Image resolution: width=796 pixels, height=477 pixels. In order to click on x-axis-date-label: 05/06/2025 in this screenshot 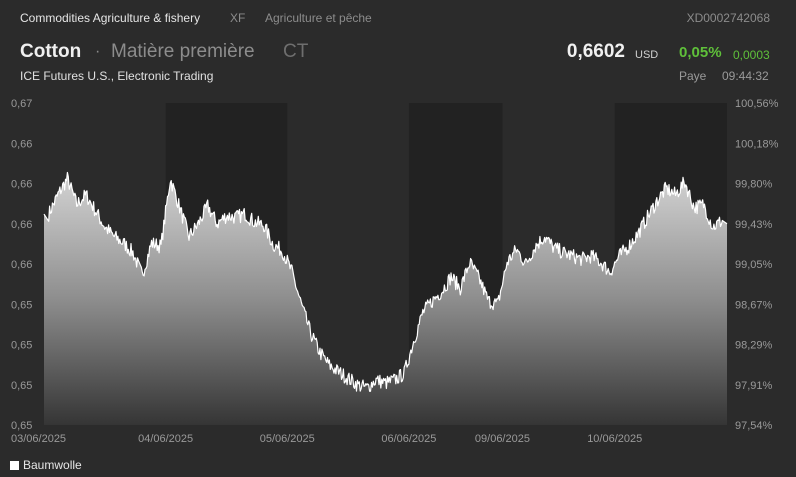, I will do `click(287, 439)`.